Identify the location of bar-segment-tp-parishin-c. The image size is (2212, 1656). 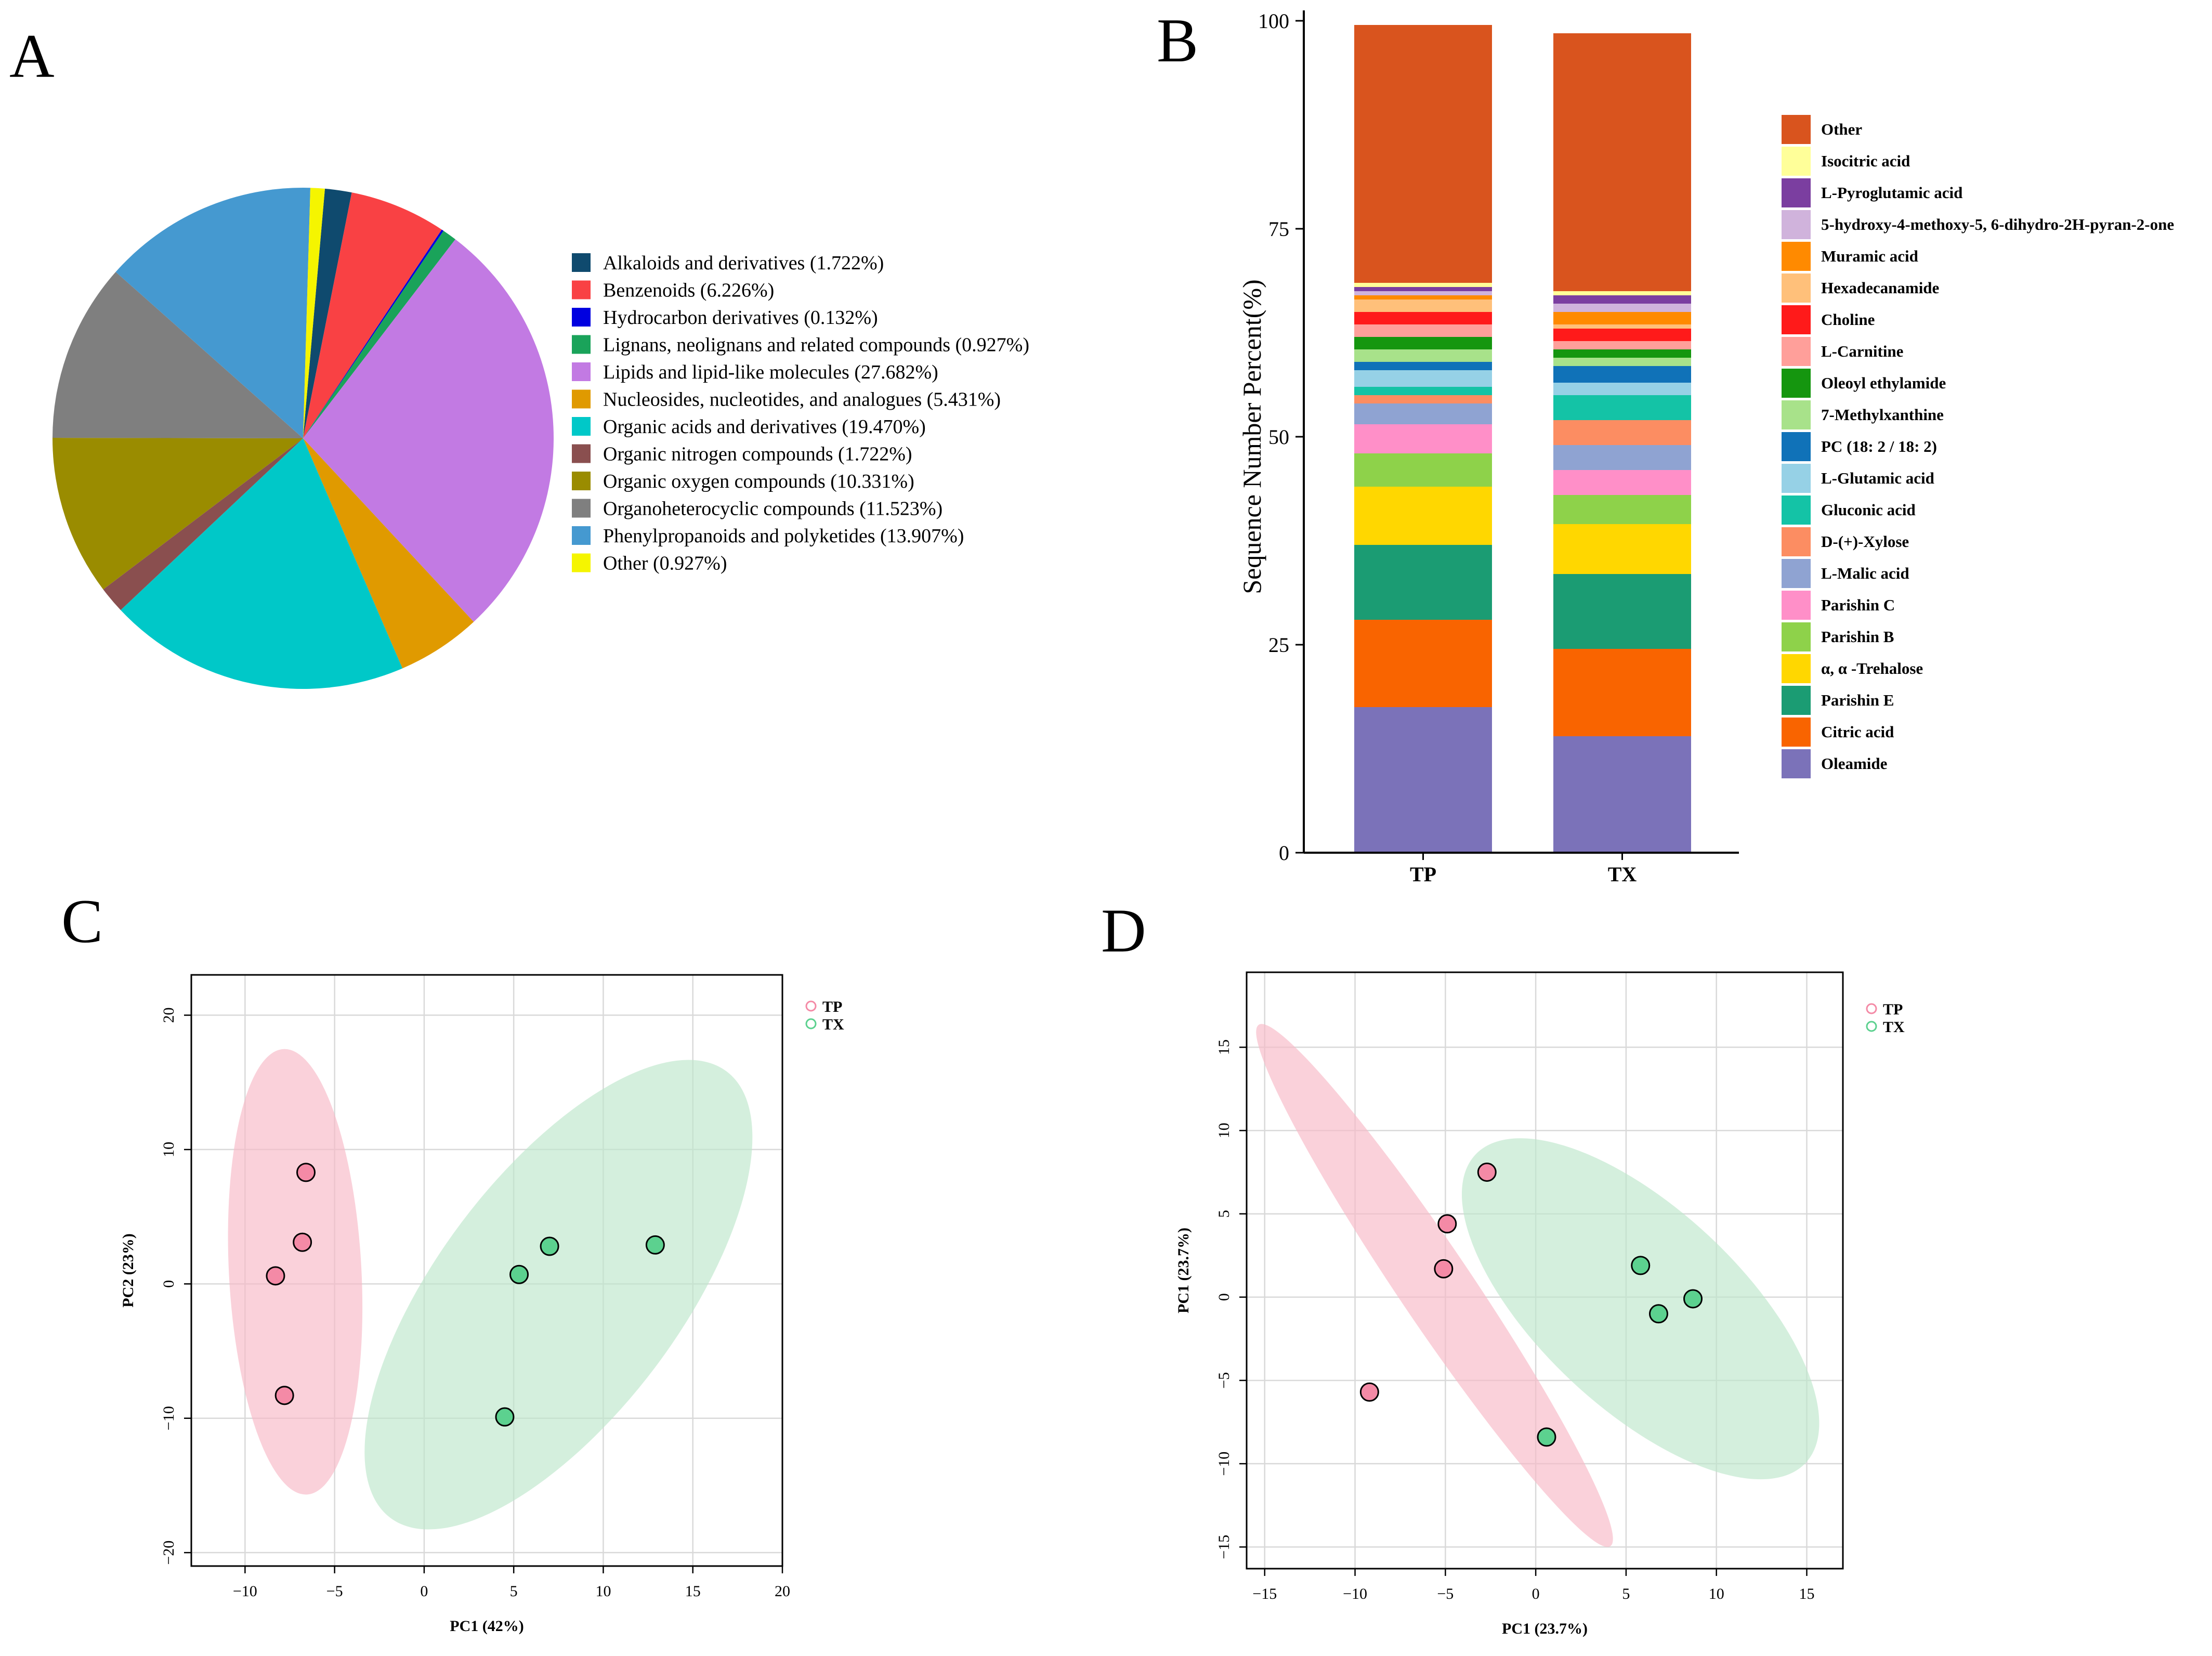
(1423, 438).